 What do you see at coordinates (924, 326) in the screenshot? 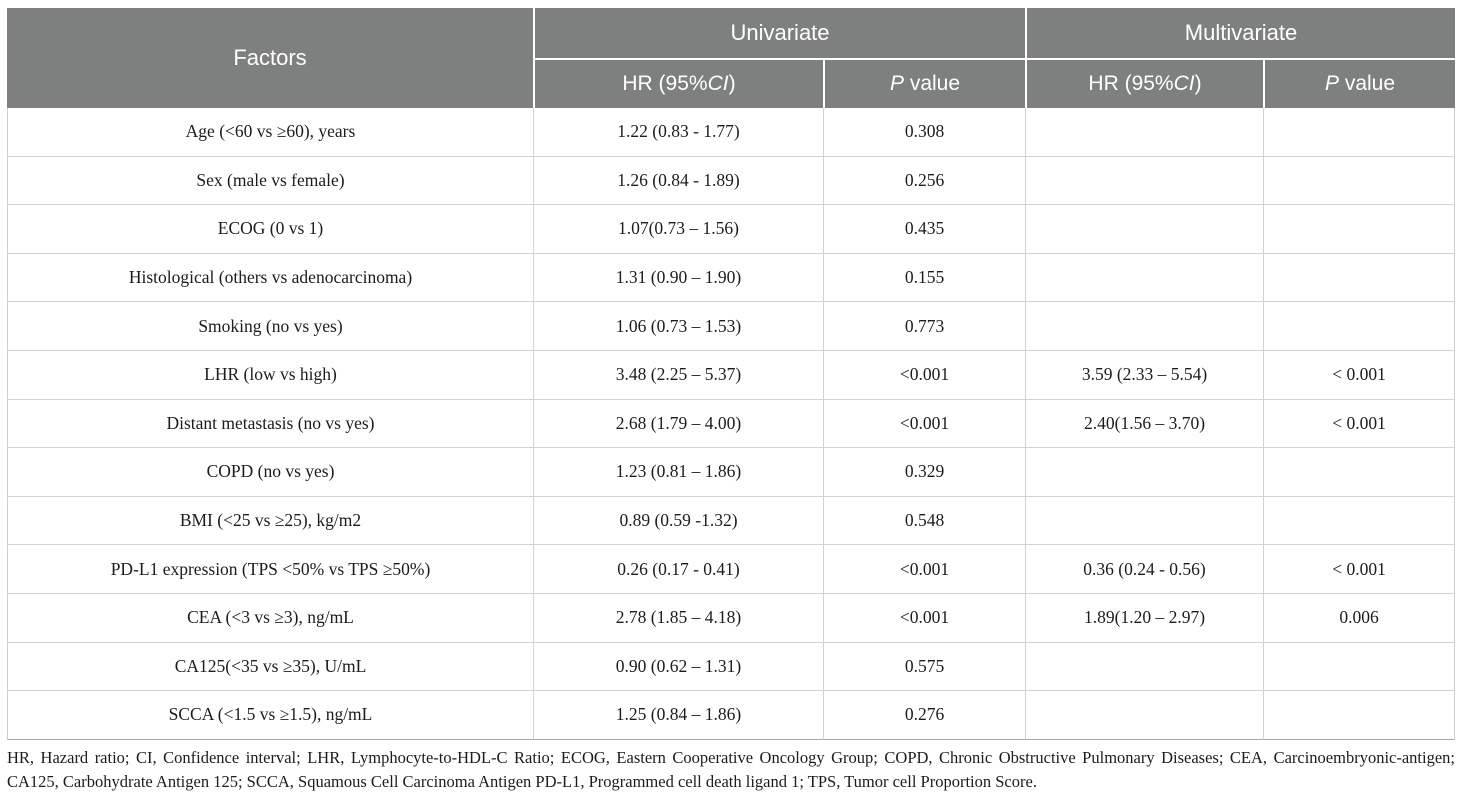
I see `cell-univariate-p: 0.773` at bounding box center [924, 326].